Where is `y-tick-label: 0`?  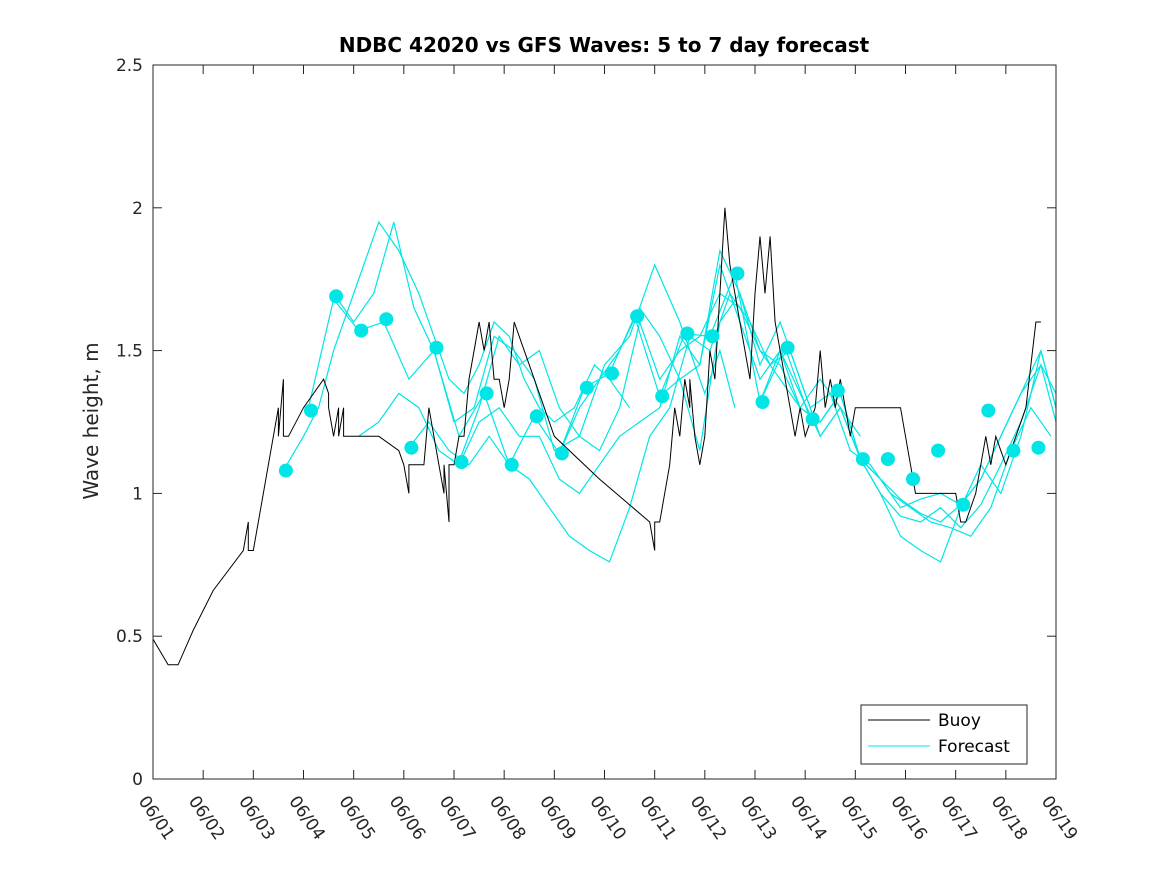 y-tick-label: 0 is located at coordinates (137, 780).